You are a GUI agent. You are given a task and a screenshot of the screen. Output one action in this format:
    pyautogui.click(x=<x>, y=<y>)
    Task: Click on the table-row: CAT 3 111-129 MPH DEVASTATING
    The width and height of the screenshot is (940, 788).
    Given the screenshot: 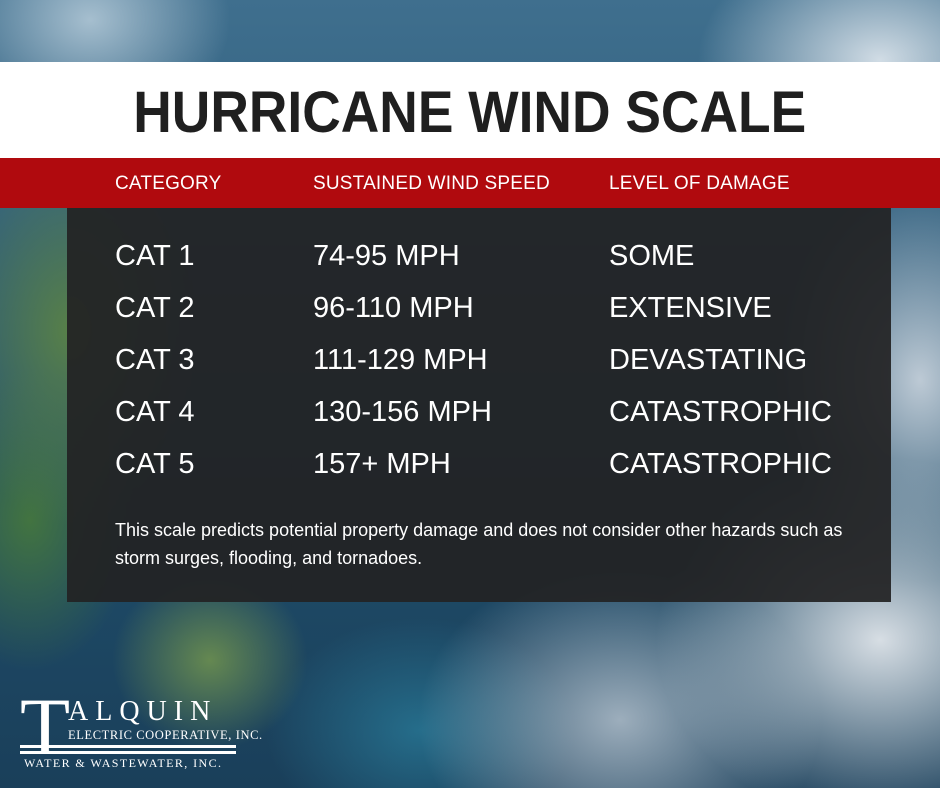 What is the action you would take?
    pyautogui.click(x=479, y=360)
    